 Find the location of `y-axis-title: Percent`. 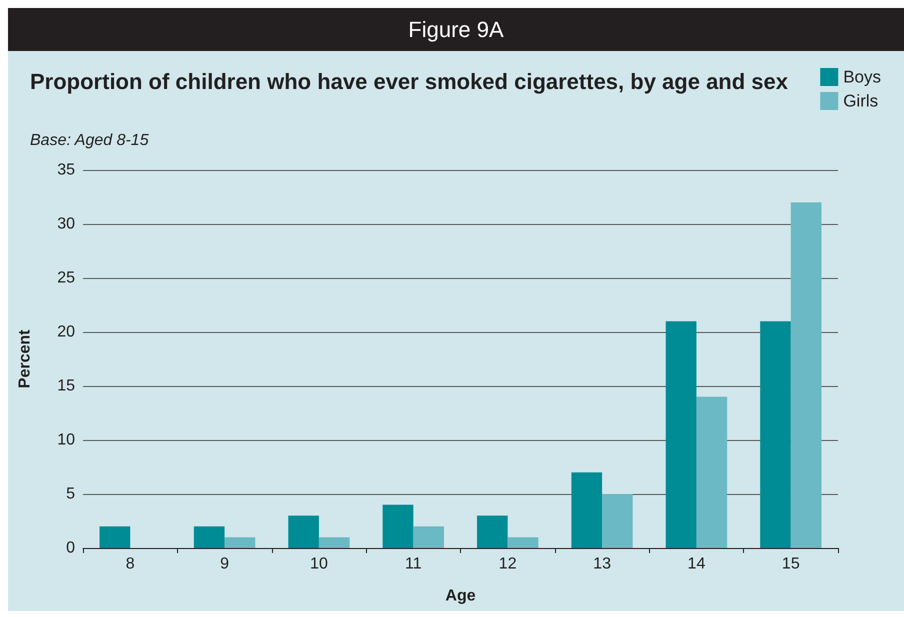

y-axis-title: Percent is located at coordinates (25, 358).